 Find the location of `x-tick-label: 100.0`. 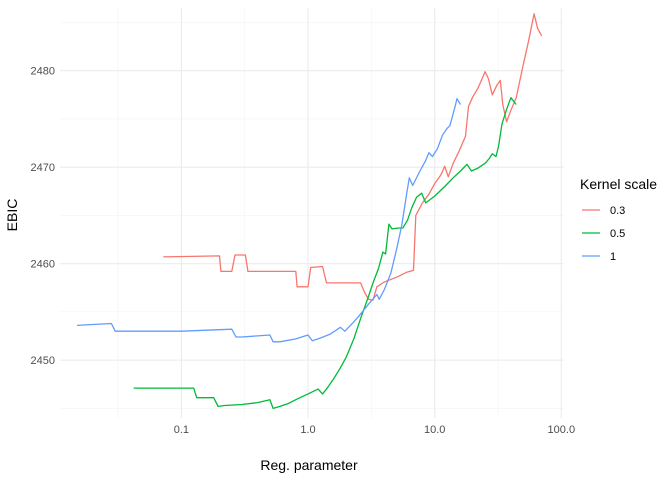

x-tick-label: 100.0 is located at coordinates (562, 430).